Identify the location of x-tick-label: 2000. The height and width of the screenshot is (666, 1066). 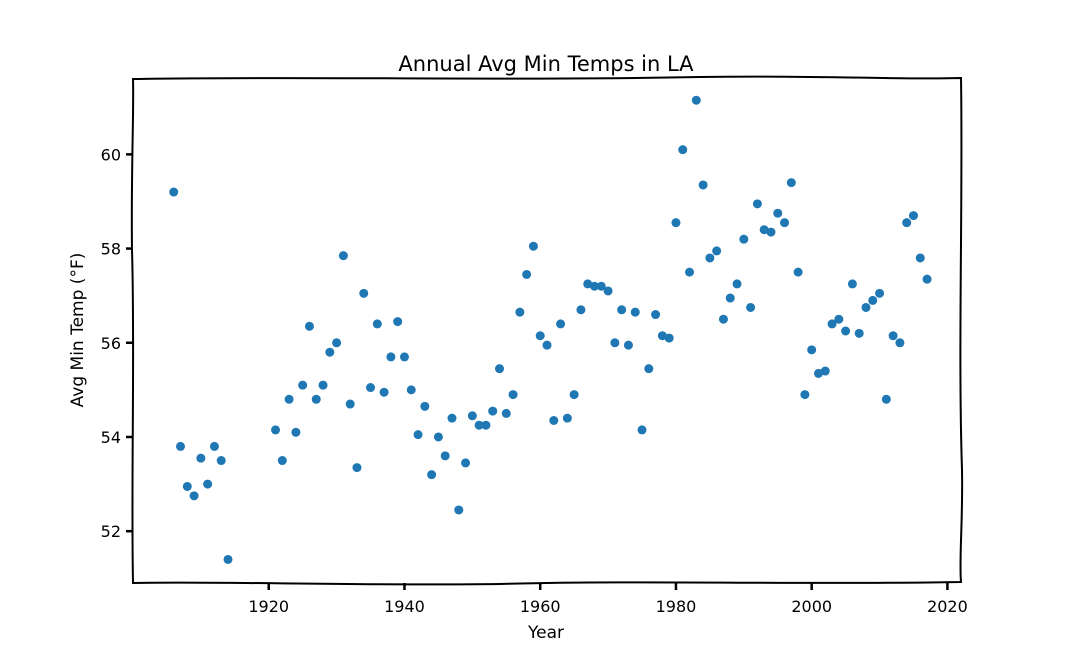
(811, 606).